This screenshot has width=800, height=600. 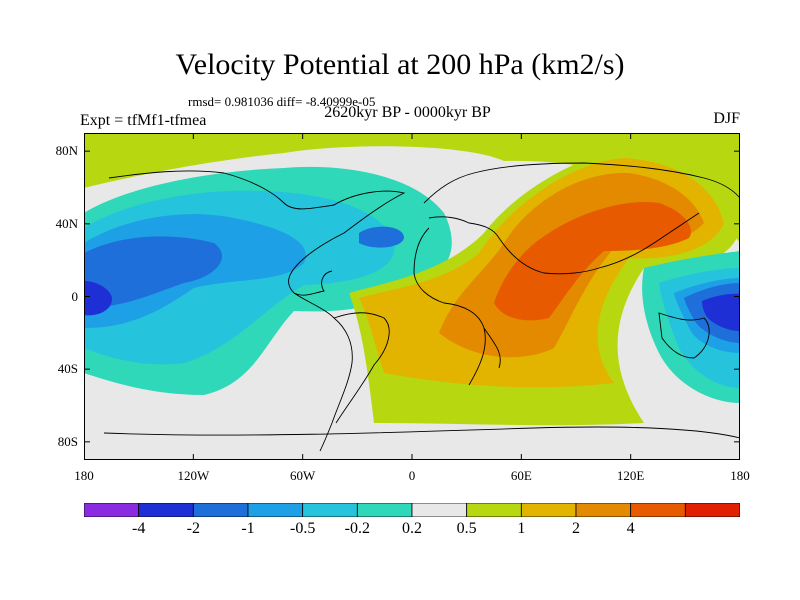 I want to click on experiment-label: Expt = tfMf1-tfmea, so click(x=143, y=120).